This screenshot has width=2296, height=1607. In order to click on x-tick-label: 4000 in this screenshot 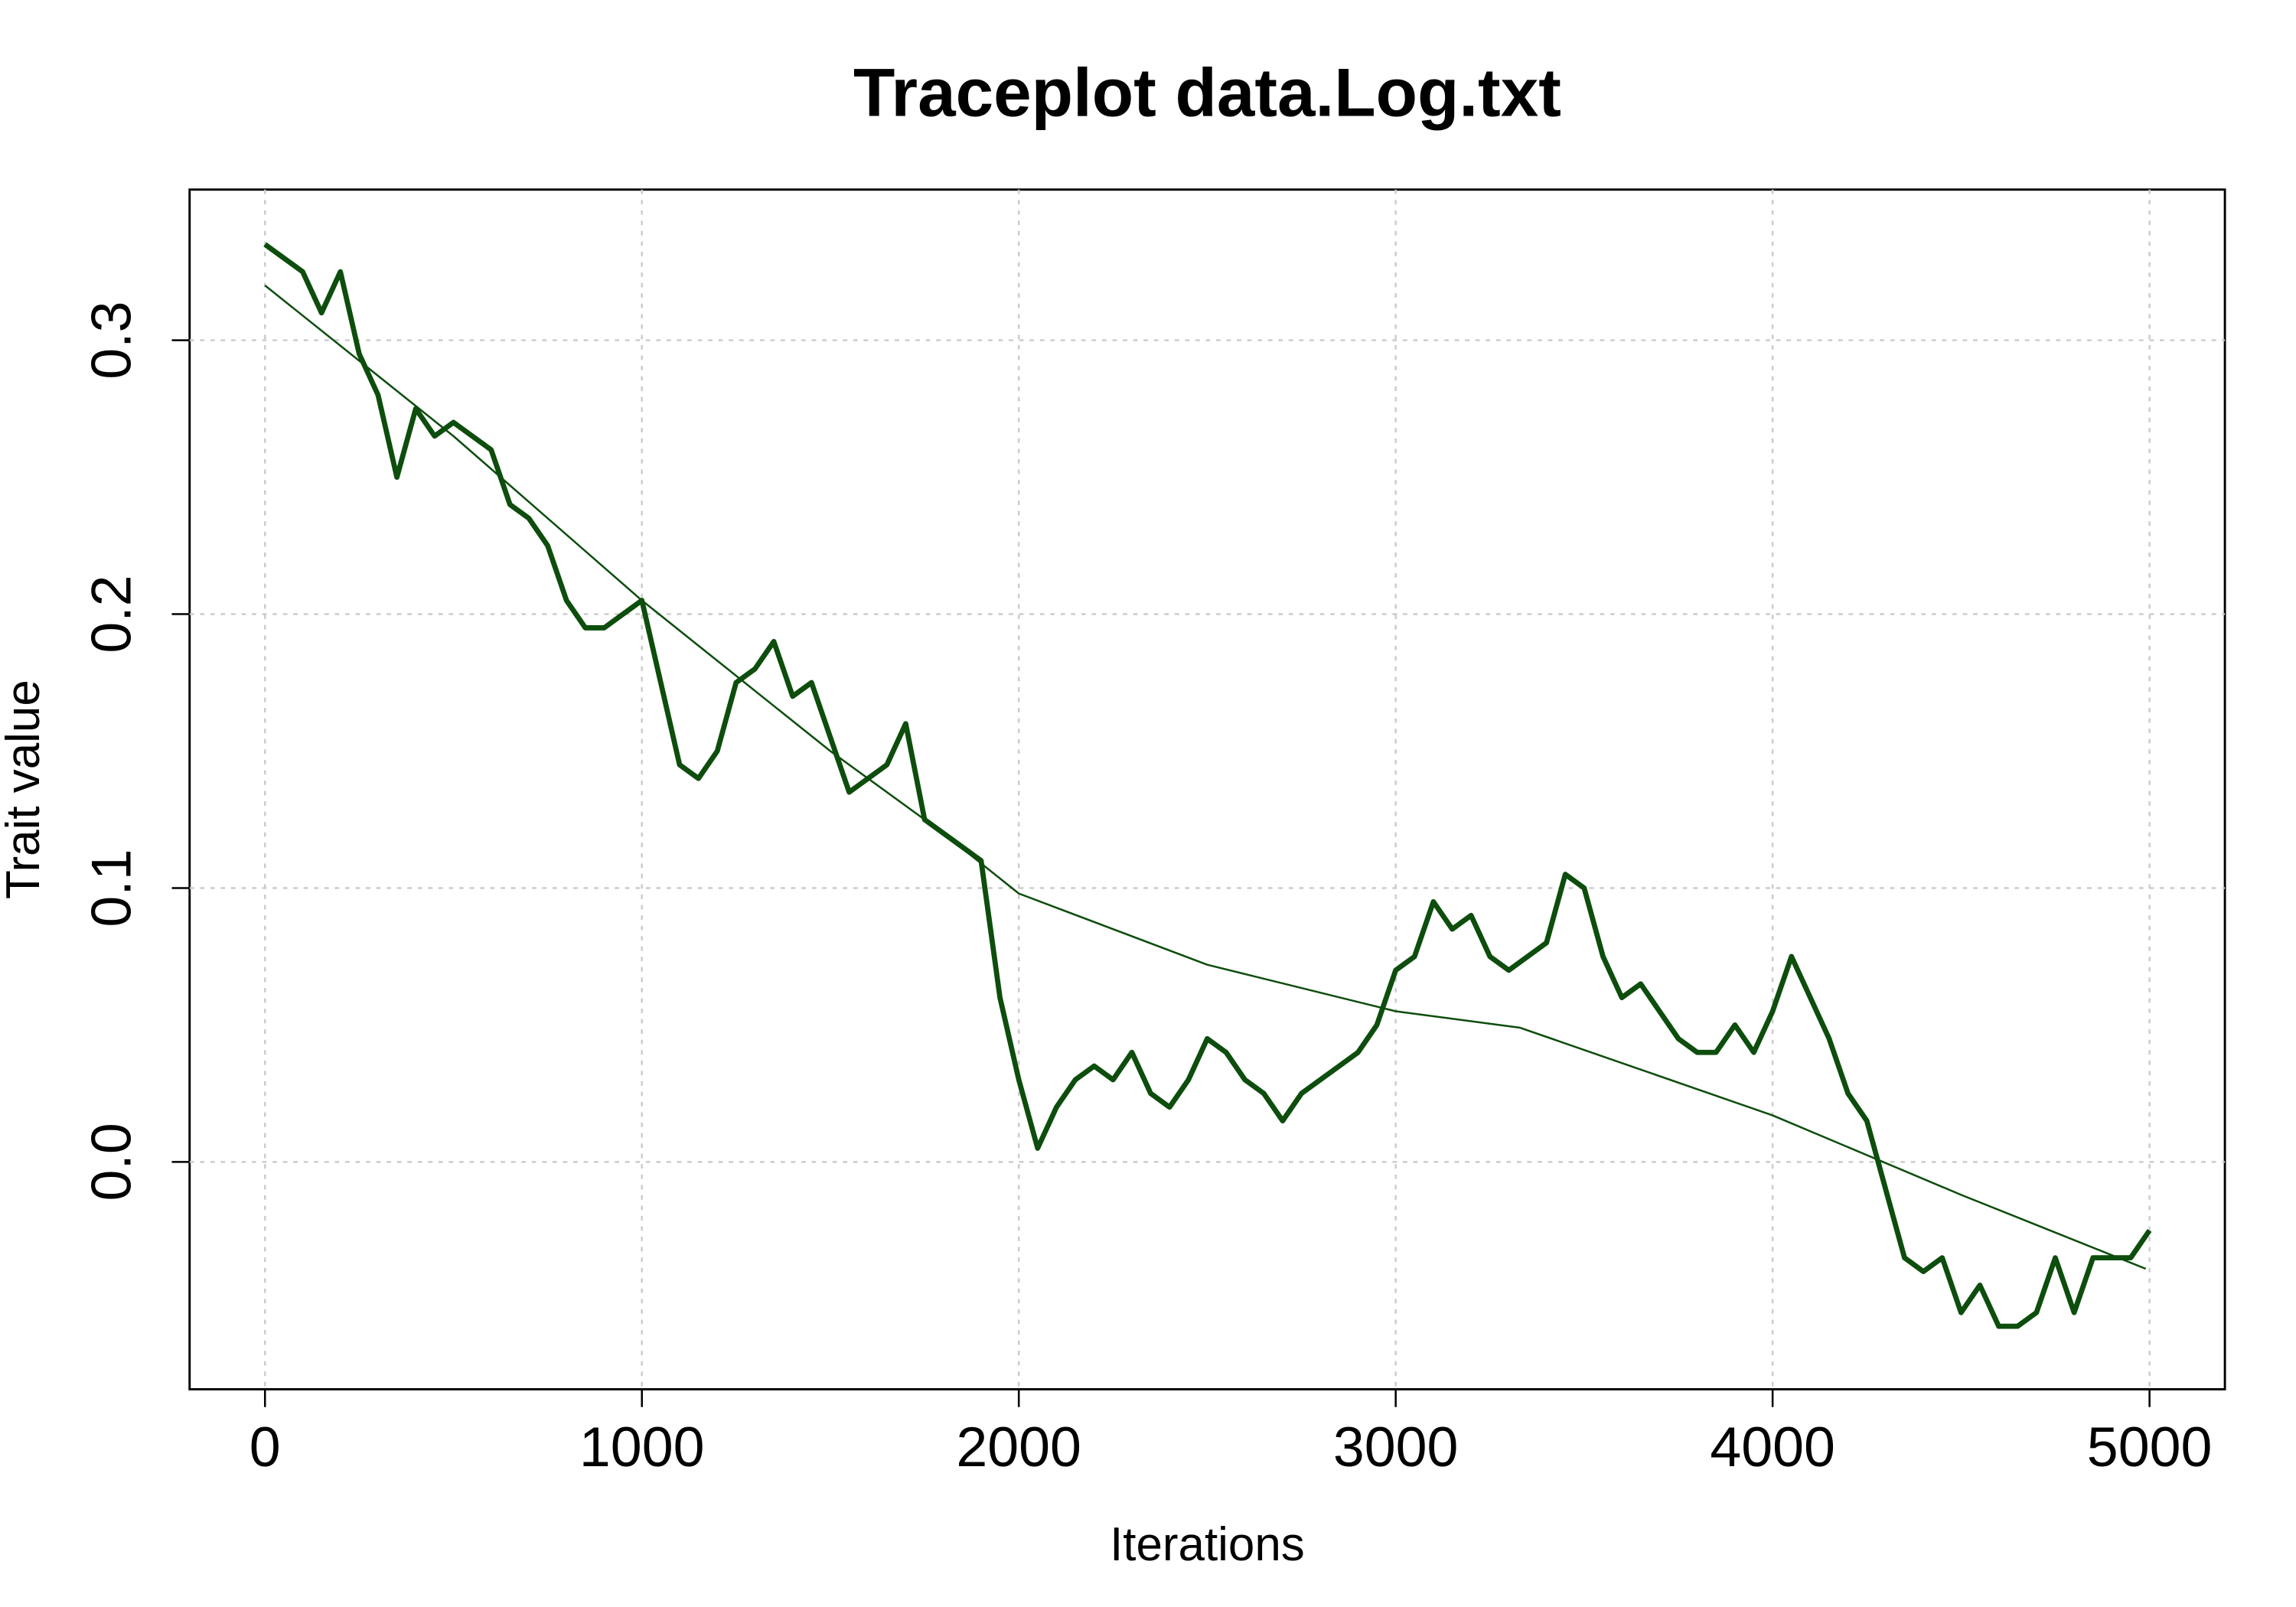, I will do `click(1772, 1446)`.